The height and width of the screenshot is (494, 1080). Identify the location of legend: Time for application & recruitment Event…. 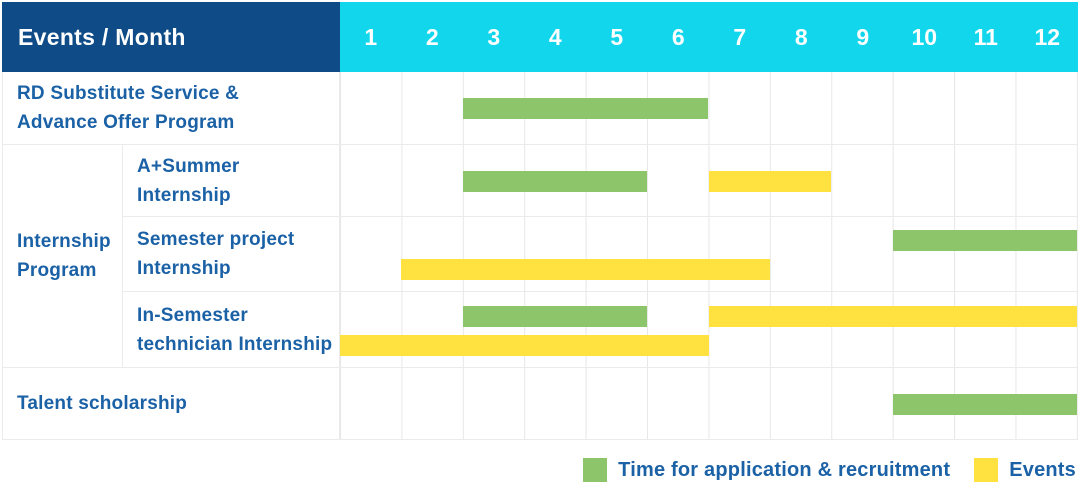
(538, 470).